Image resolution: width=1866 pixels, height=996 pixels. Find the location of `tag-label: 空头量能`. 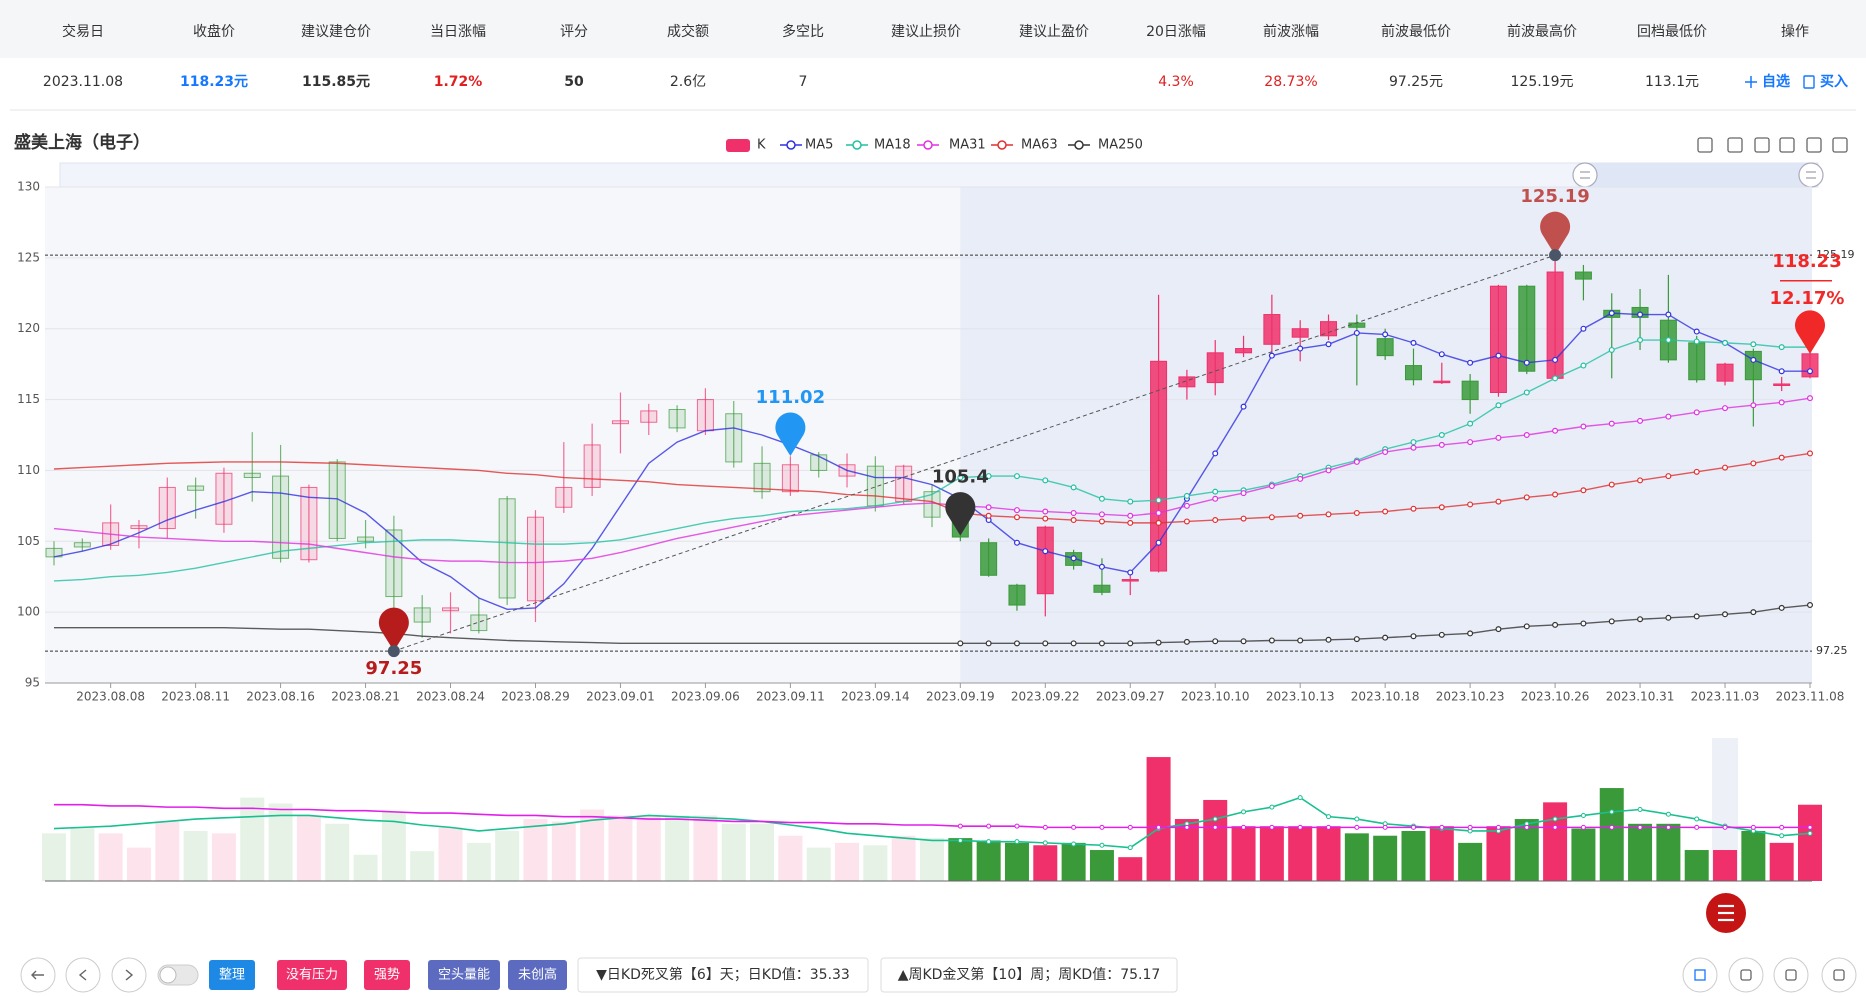

tag-label: 空头量能 is located at coordinates (464, 975).